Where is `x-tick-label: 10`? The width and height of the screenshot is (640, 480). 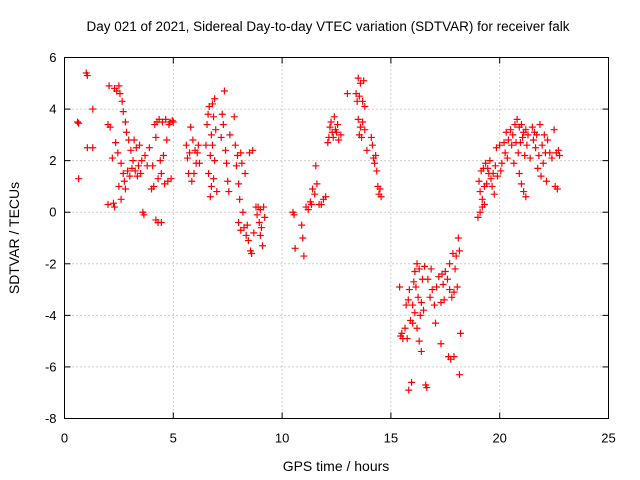 x-tick-label: 10 is located at coordinates (282, 438).